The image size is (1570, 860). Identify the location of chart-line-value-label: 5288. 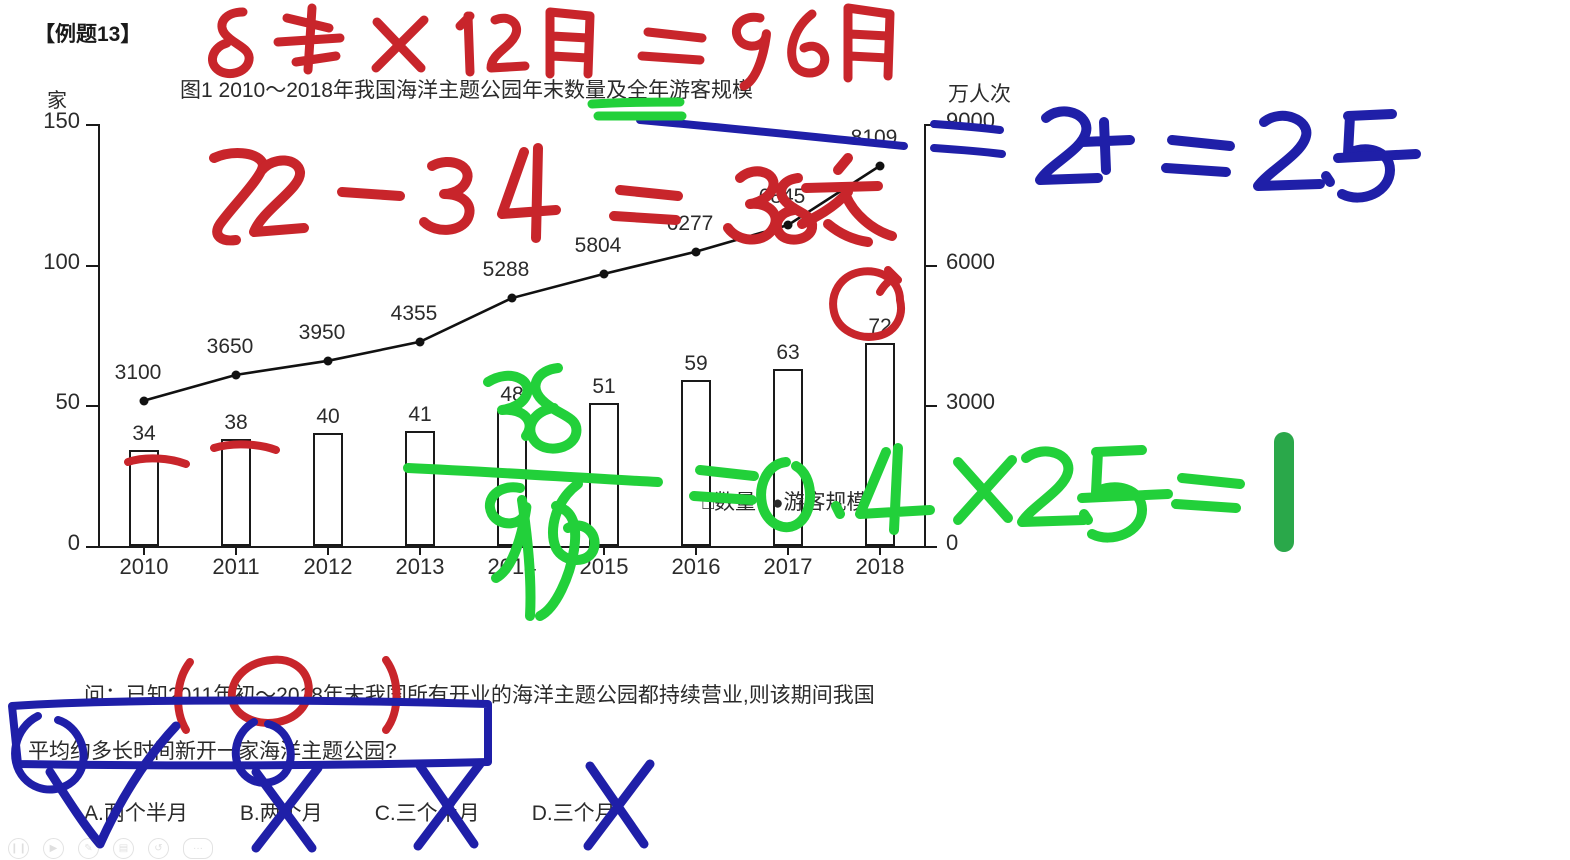
(506, 270).